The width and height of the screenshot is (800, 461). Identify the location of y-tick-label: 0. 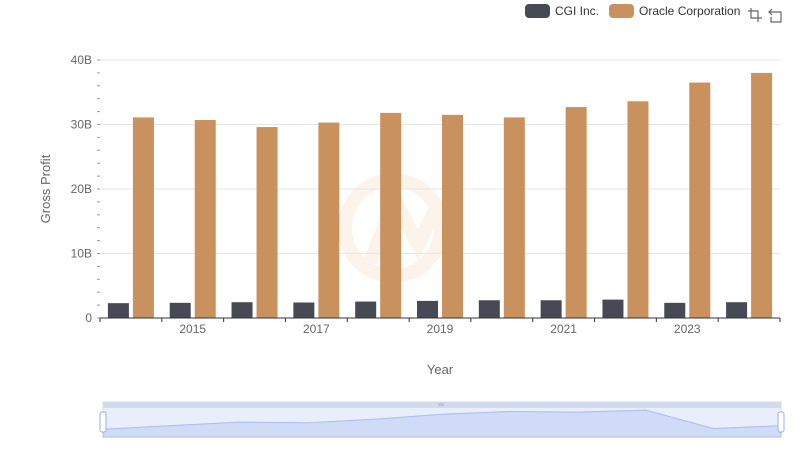
(88, 318).